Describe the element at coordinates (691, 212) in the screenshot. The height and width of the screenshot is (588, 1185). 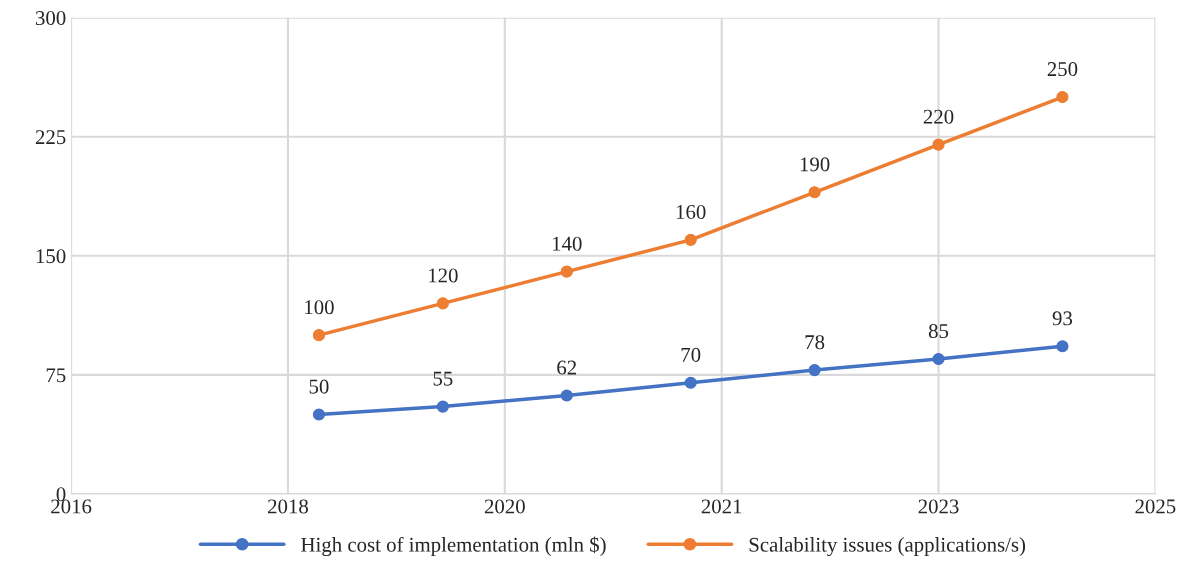
I see `data-label: 160` at that location.